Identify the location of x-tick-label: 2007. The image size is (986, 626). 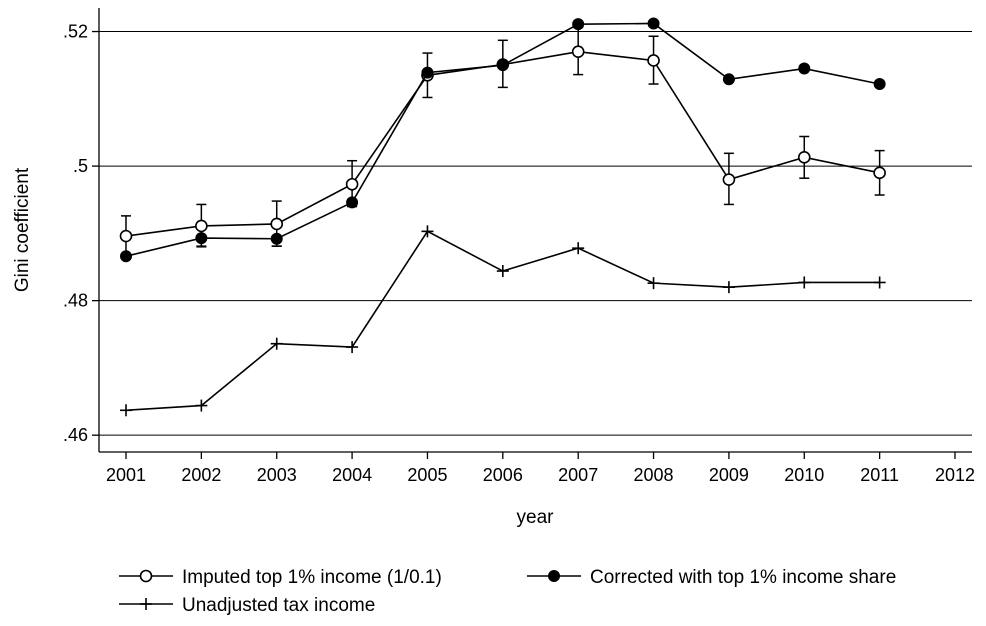
(578, 475).